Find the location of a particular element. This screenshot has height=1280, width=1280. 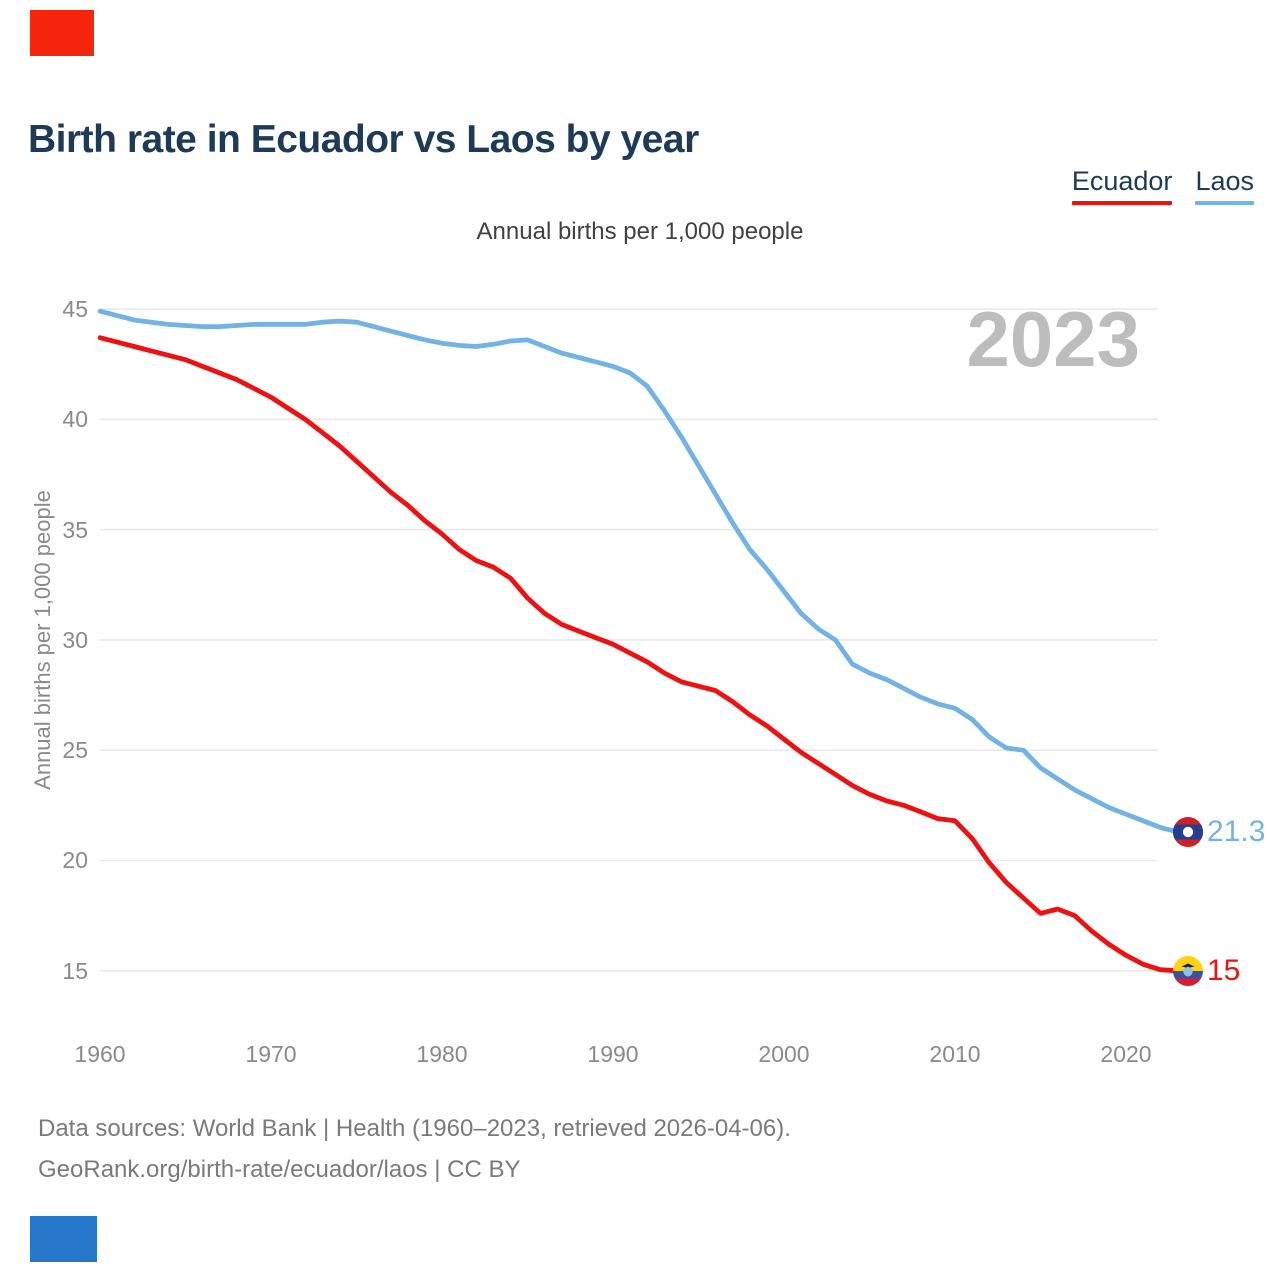

x-tick-label: 2000 is located at coordinates (784, 1054).